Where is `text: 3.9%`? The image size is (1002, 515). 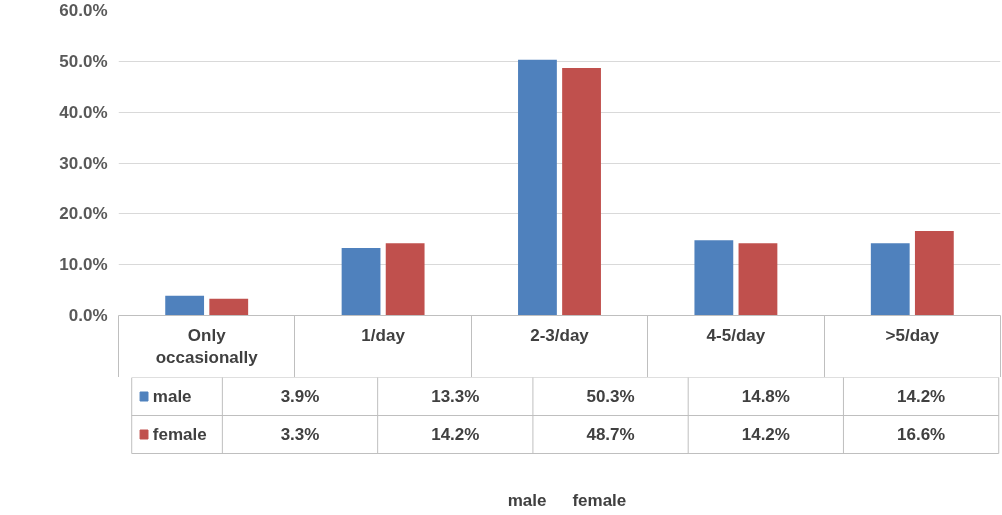
text: 3.9% is located at coordinates (300, 396).